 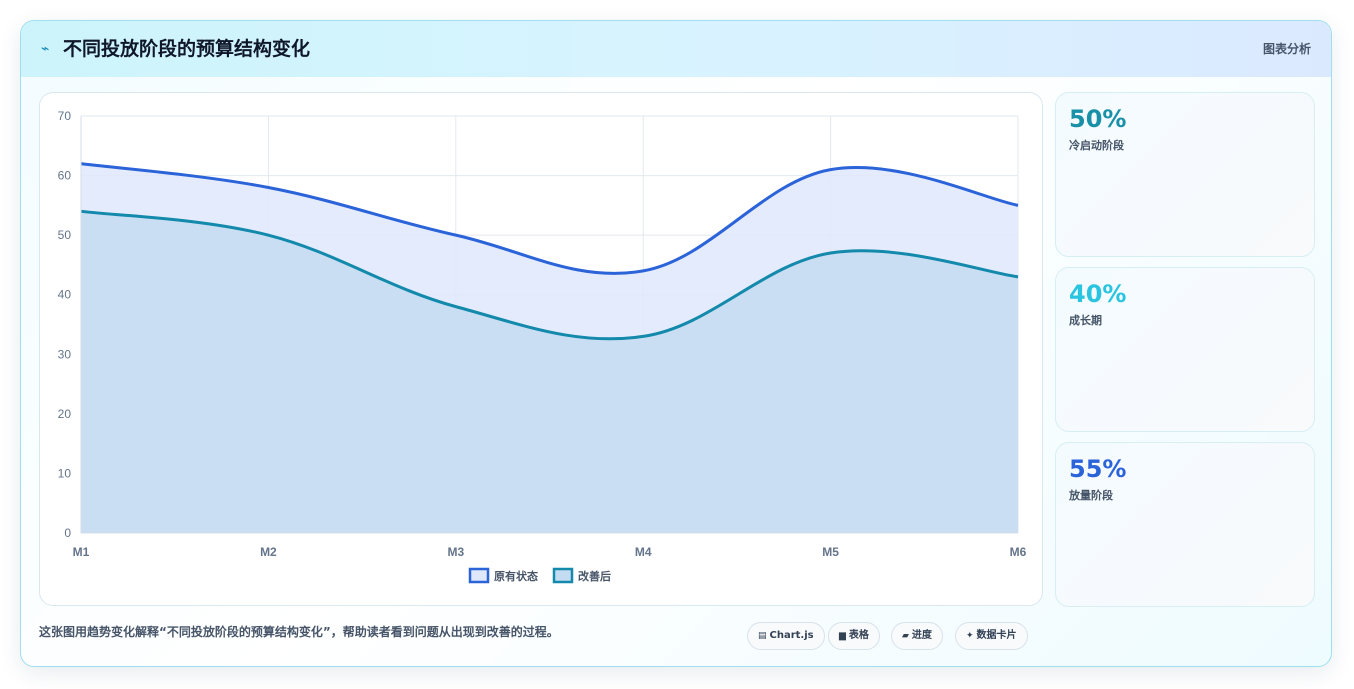 I want to click on y-tick-label: 60, so click(x=65, y=176).